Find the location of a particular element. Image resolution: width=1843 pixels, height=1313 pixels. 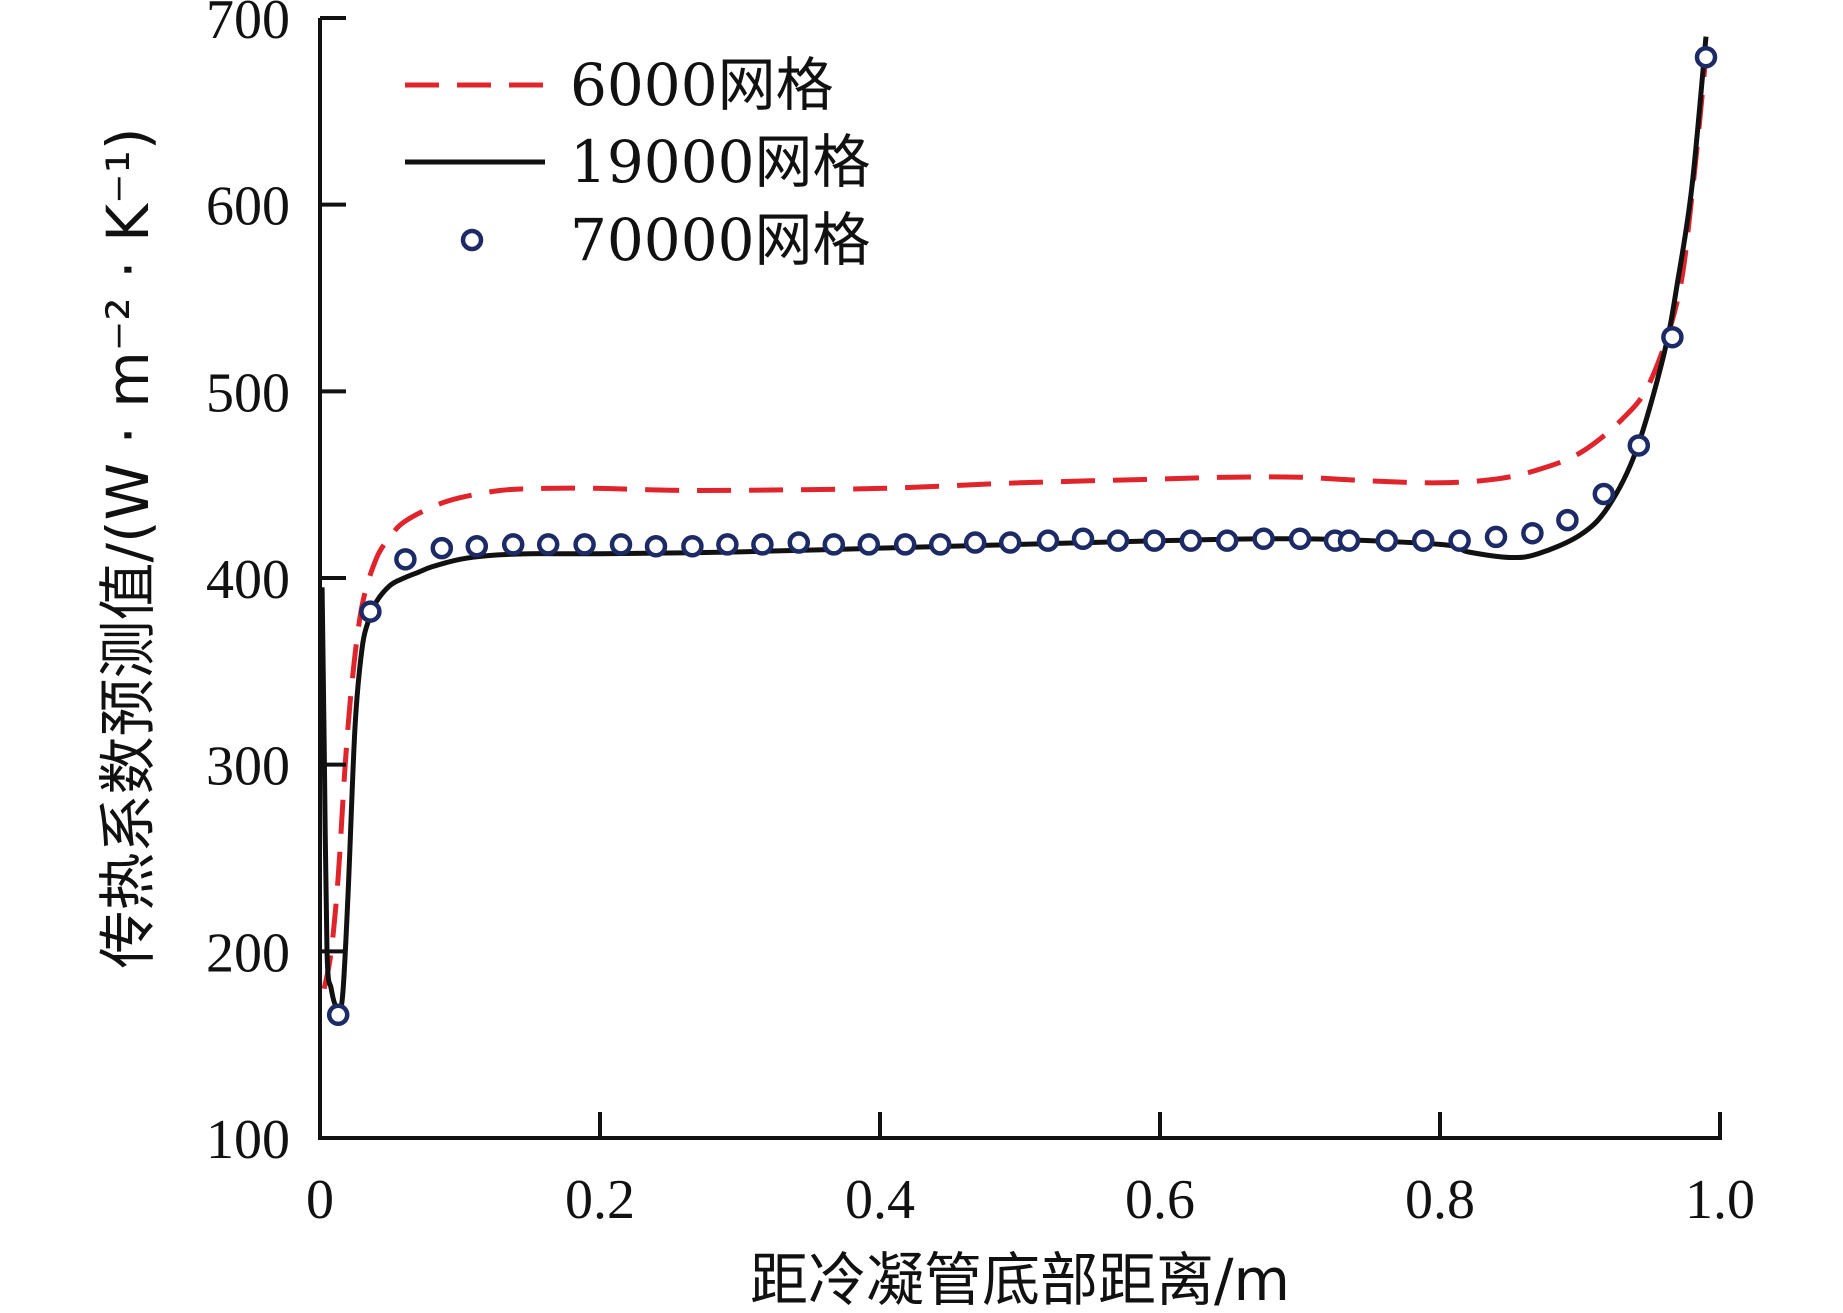

y-tick-label: 500 is located at coordinates (248, 393).